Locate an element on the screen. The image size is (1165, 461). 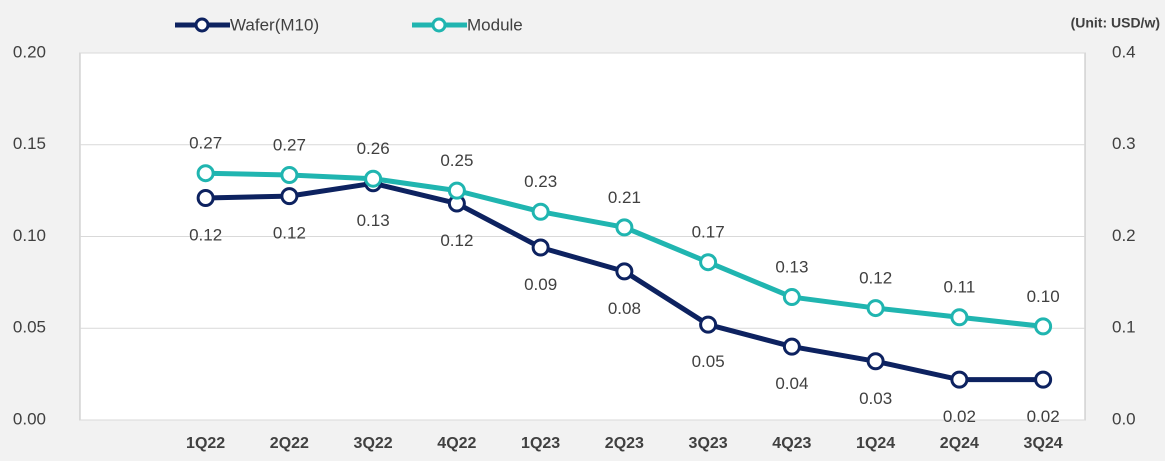
y2-tick-label: 0.0 is located at coordinates (1124, 418).